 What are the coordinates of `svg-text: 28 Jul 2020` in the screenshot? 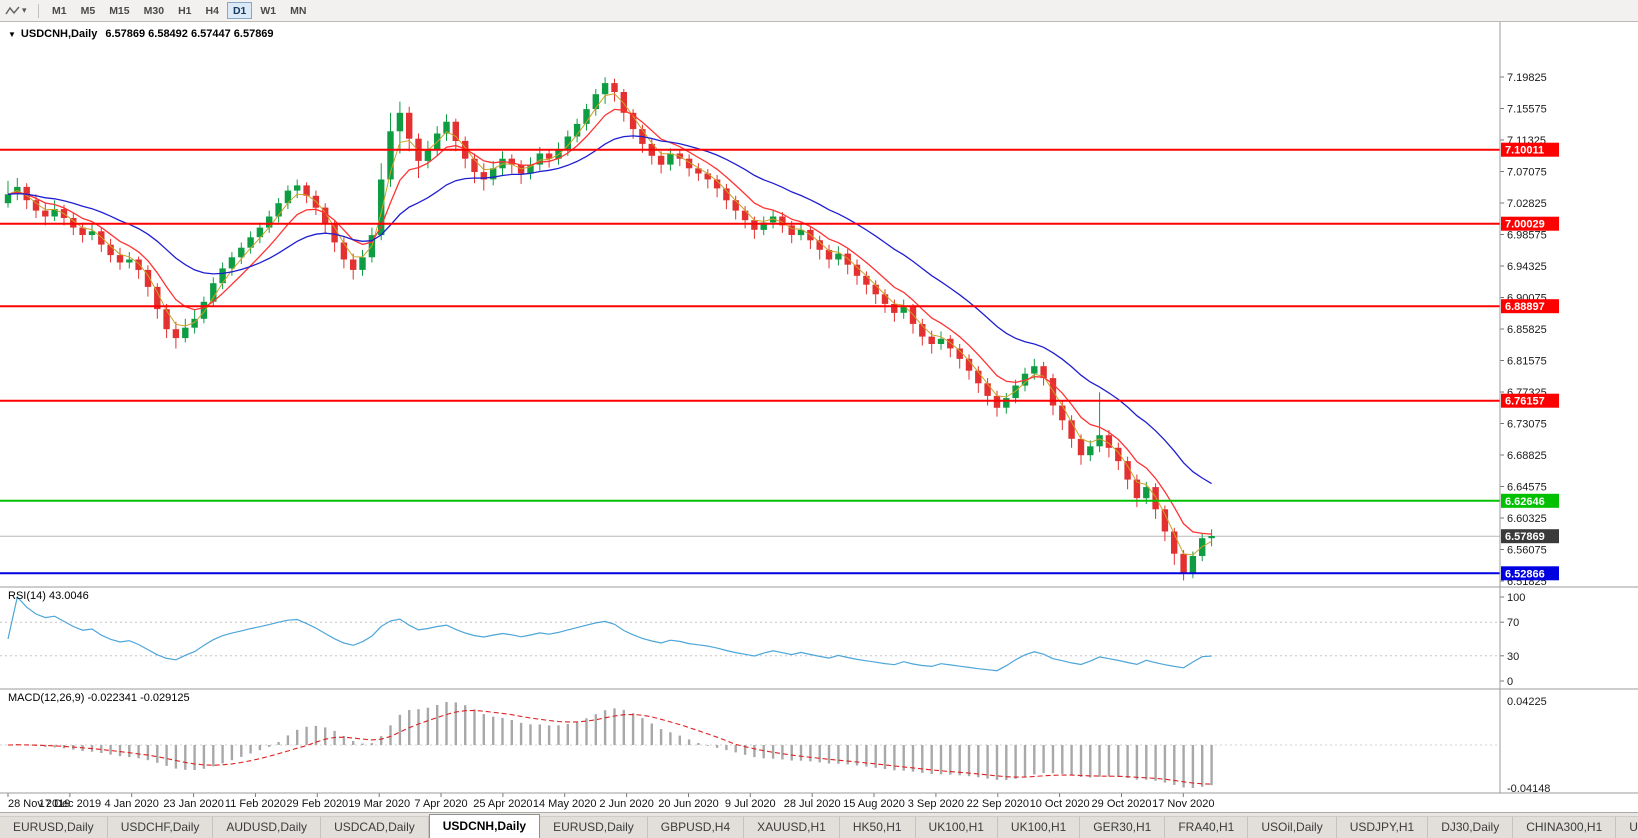 It's located at (812, 804).